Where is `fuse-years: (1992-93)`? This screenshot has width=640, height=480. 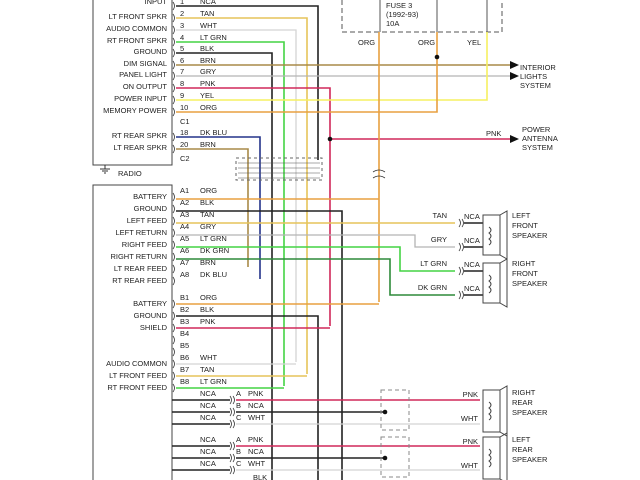
fuse-years: (1992-93) is located at coordinates (402, 14).